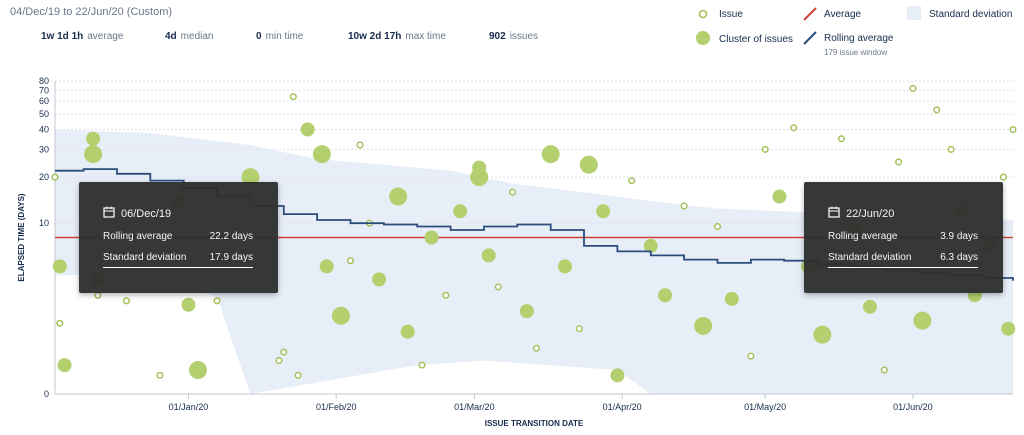 This screenshot has width=1024, height=435. Describe the element at coordinates (44, 81) in the screenshot. I see `y-tick-label: 80` at that location.